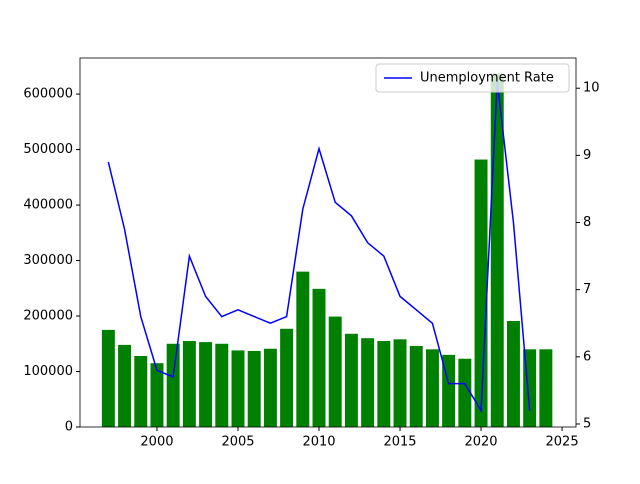 This screenshot has height=484, width=640. I want to click on y2-tick-label: 9, so click(587, 155).